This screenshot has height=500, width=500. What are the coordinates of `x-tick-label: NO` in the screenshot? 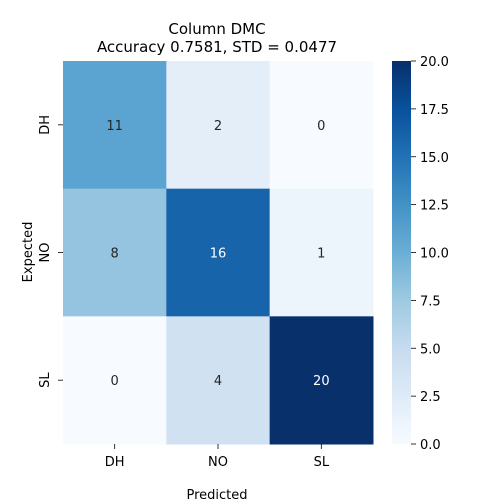 It's located at (218, 462).